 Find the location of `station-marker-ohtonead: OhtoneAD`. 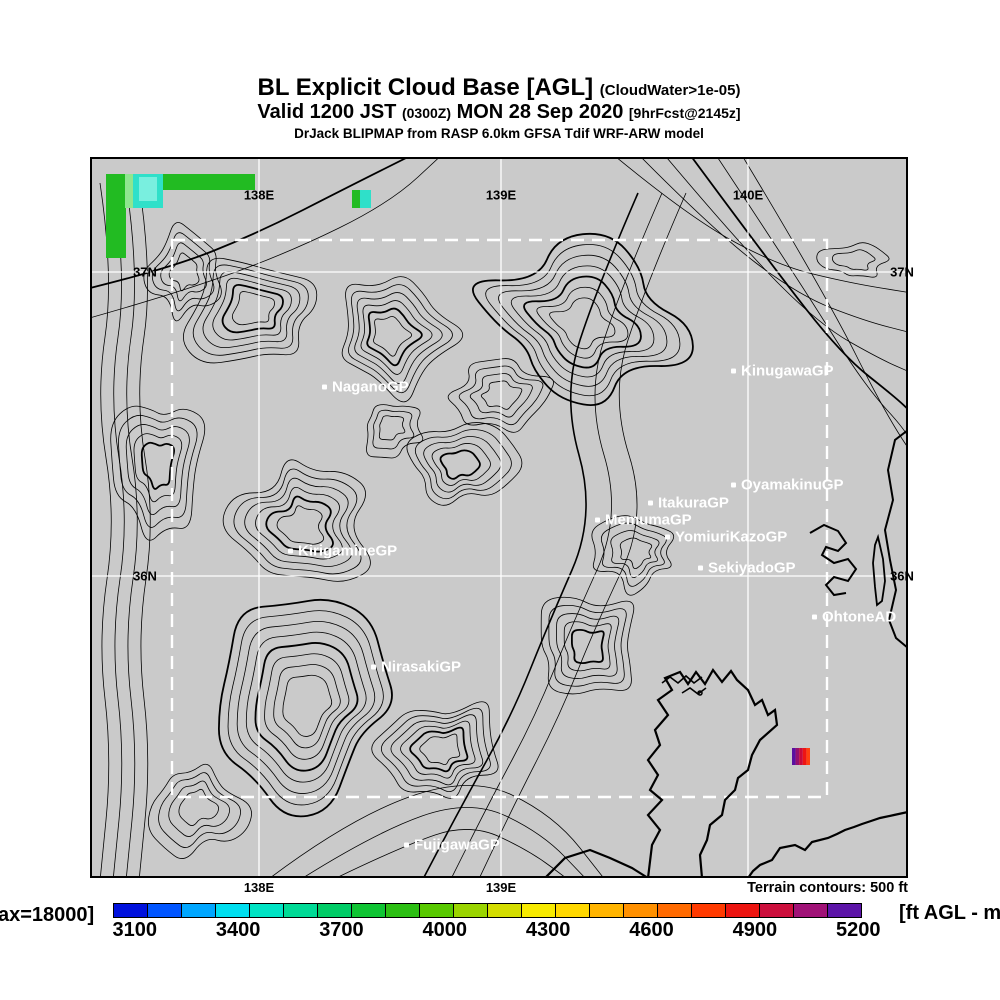

station-marker-ohtonead: OhtoneAD is located at coordinates (854, 617).